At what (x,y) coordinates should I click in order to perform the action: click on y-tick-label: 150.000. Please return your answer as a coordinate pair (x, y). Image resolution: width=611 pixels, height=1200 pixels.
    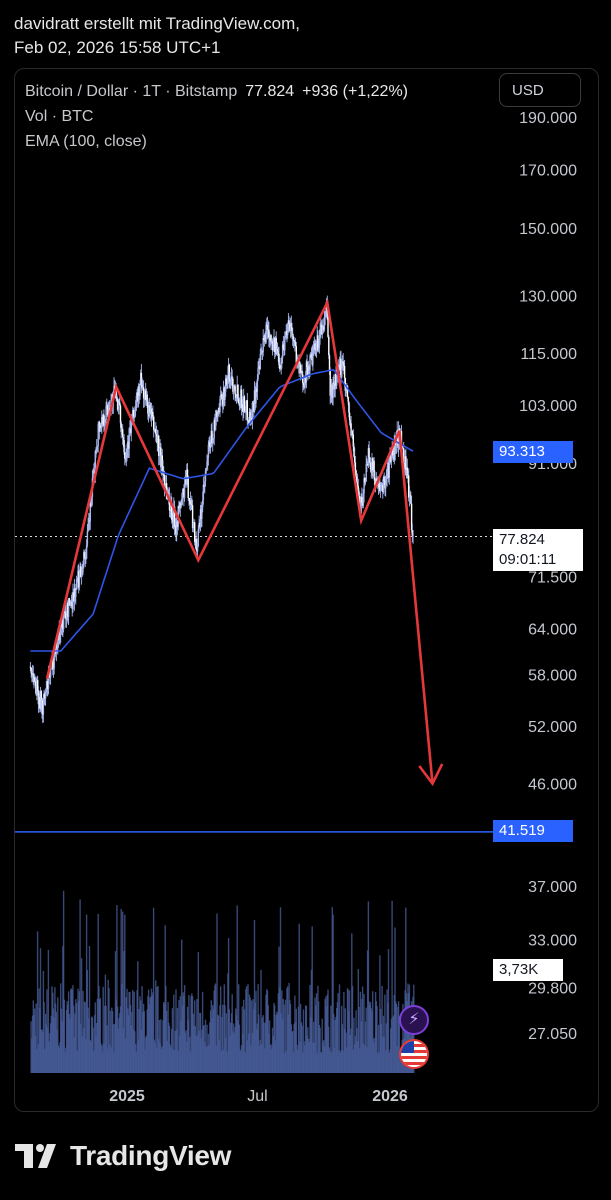
    Looking at the image, I should click on (548, 229).